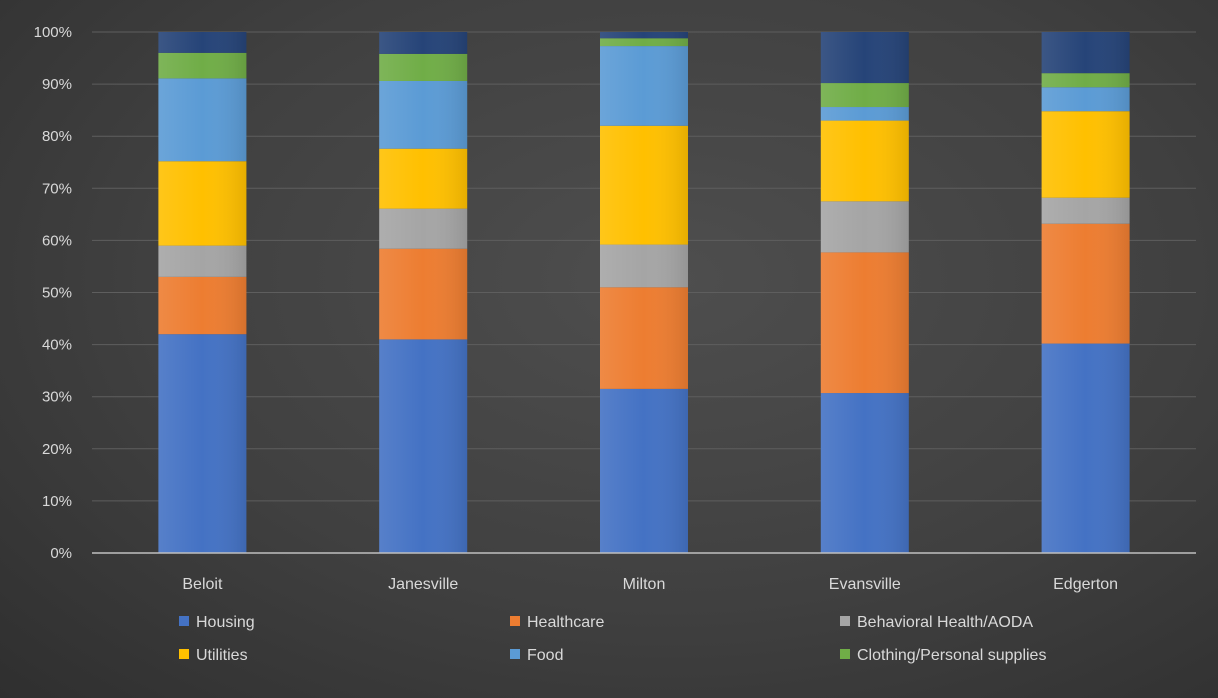 This screenshot has height=698, width=1218. I want to click on x-tick-label: Janesville, so click(423, 584).